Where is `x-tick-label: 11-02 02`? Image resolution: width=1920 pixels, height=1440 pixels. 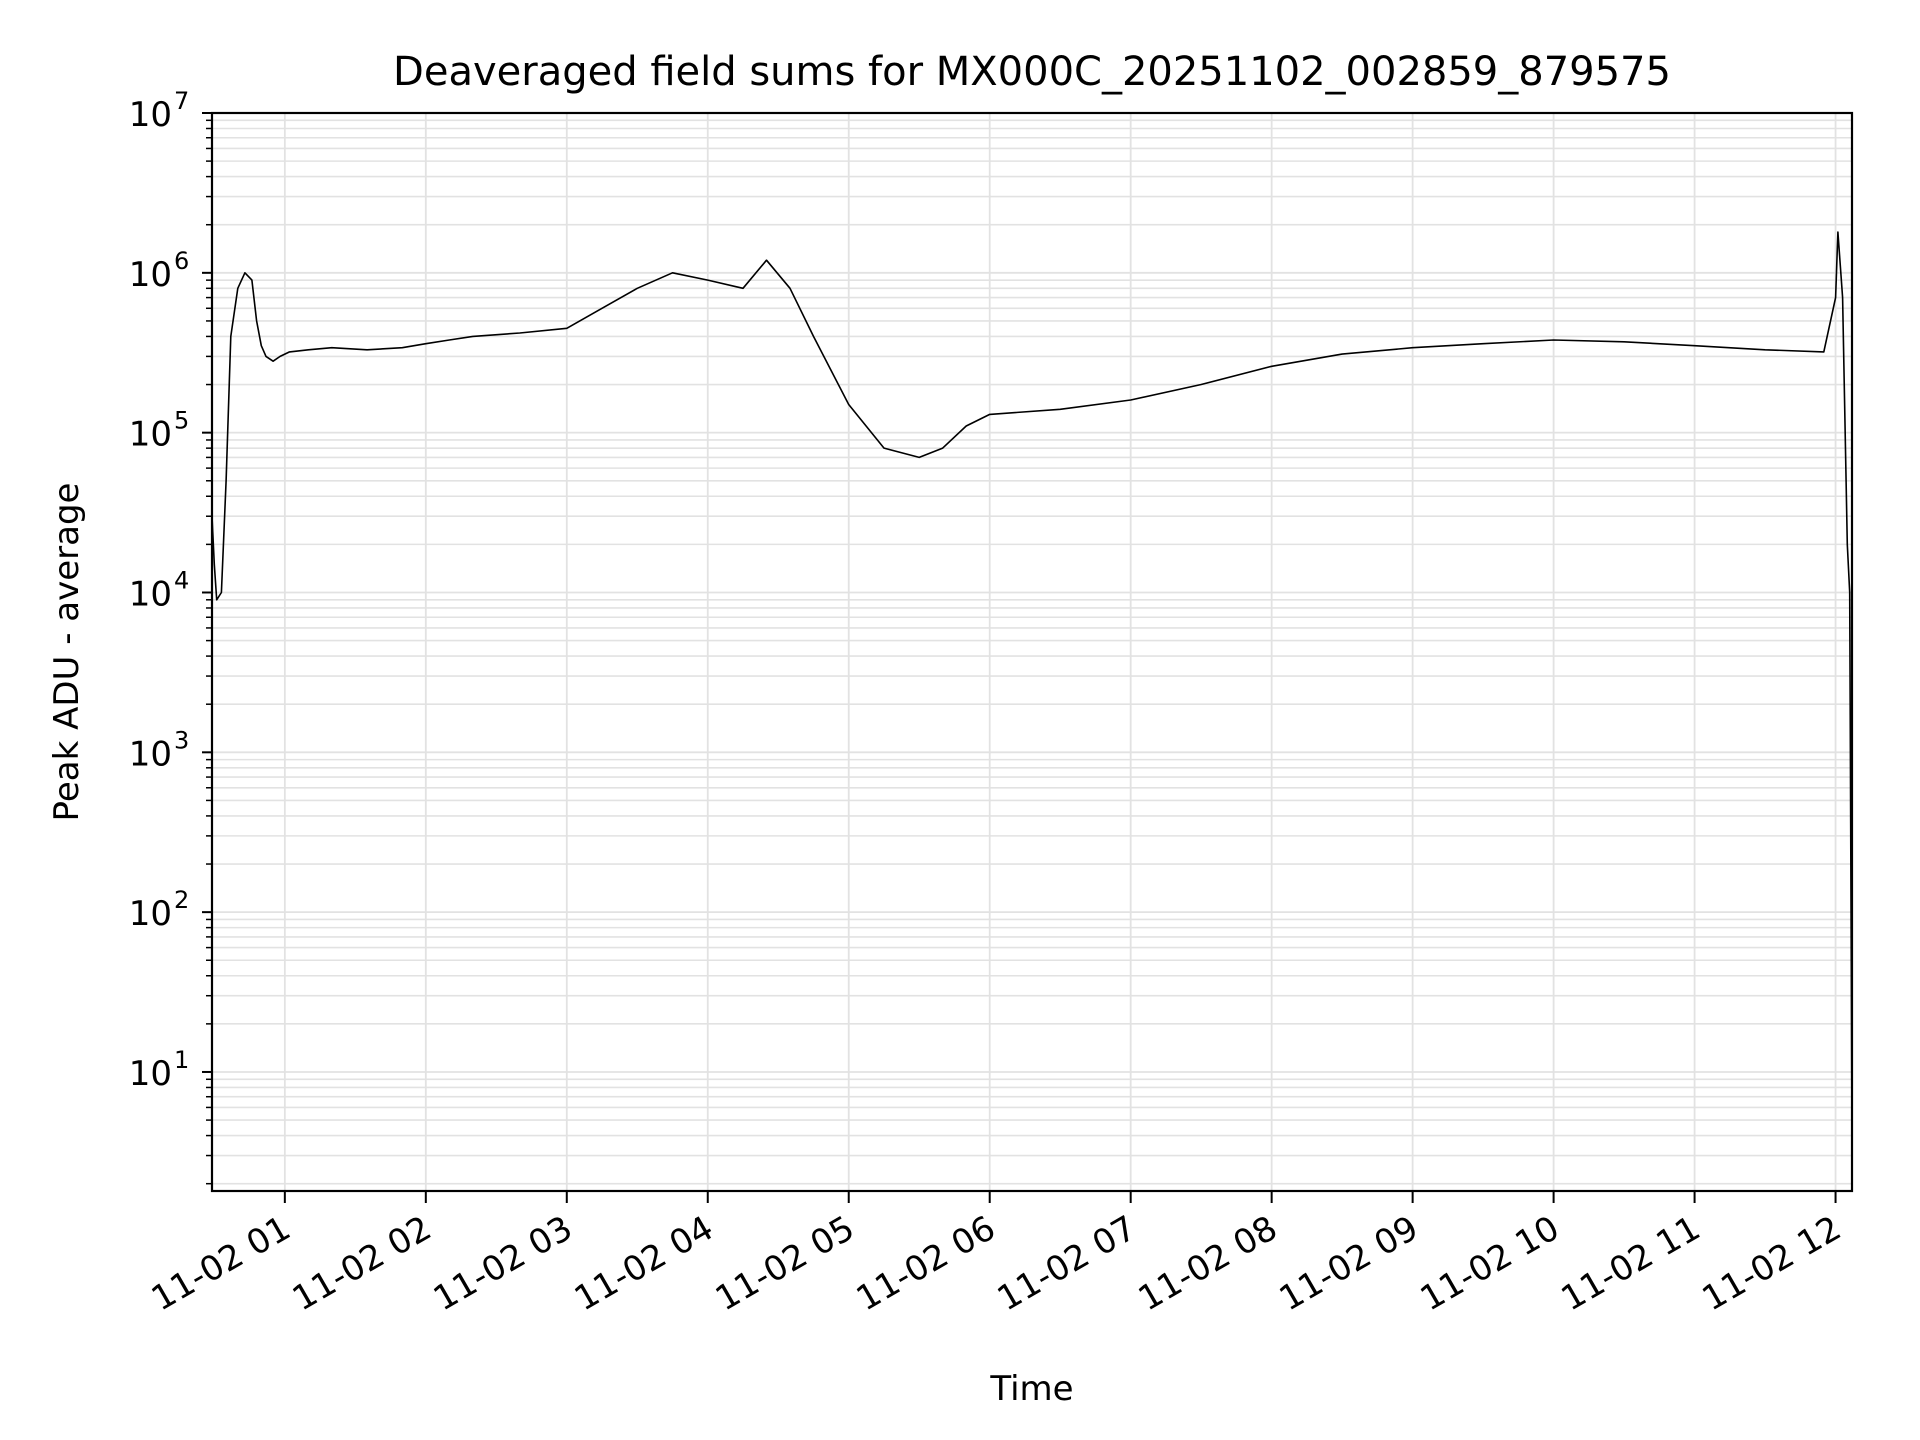
x-tick-label: 11-02 02 is located at coordinates (362, 1263).